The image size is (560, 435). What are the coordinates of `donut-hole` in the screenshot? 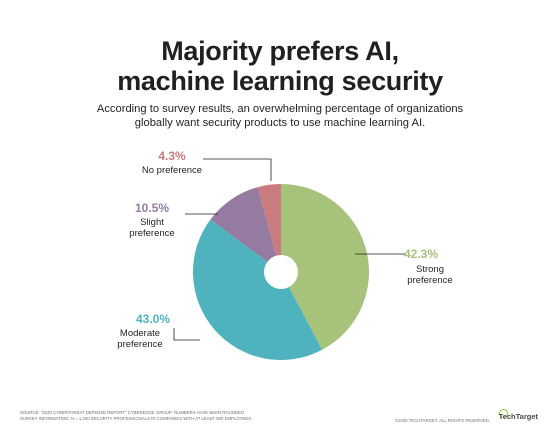 It's located at (281, 272).